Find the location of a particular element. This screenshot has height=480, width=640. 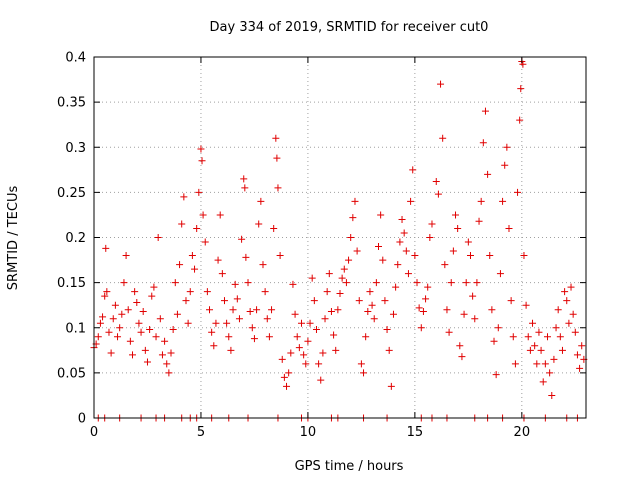

y-tick-label: 0.4 is located at coordinates (75, 58).